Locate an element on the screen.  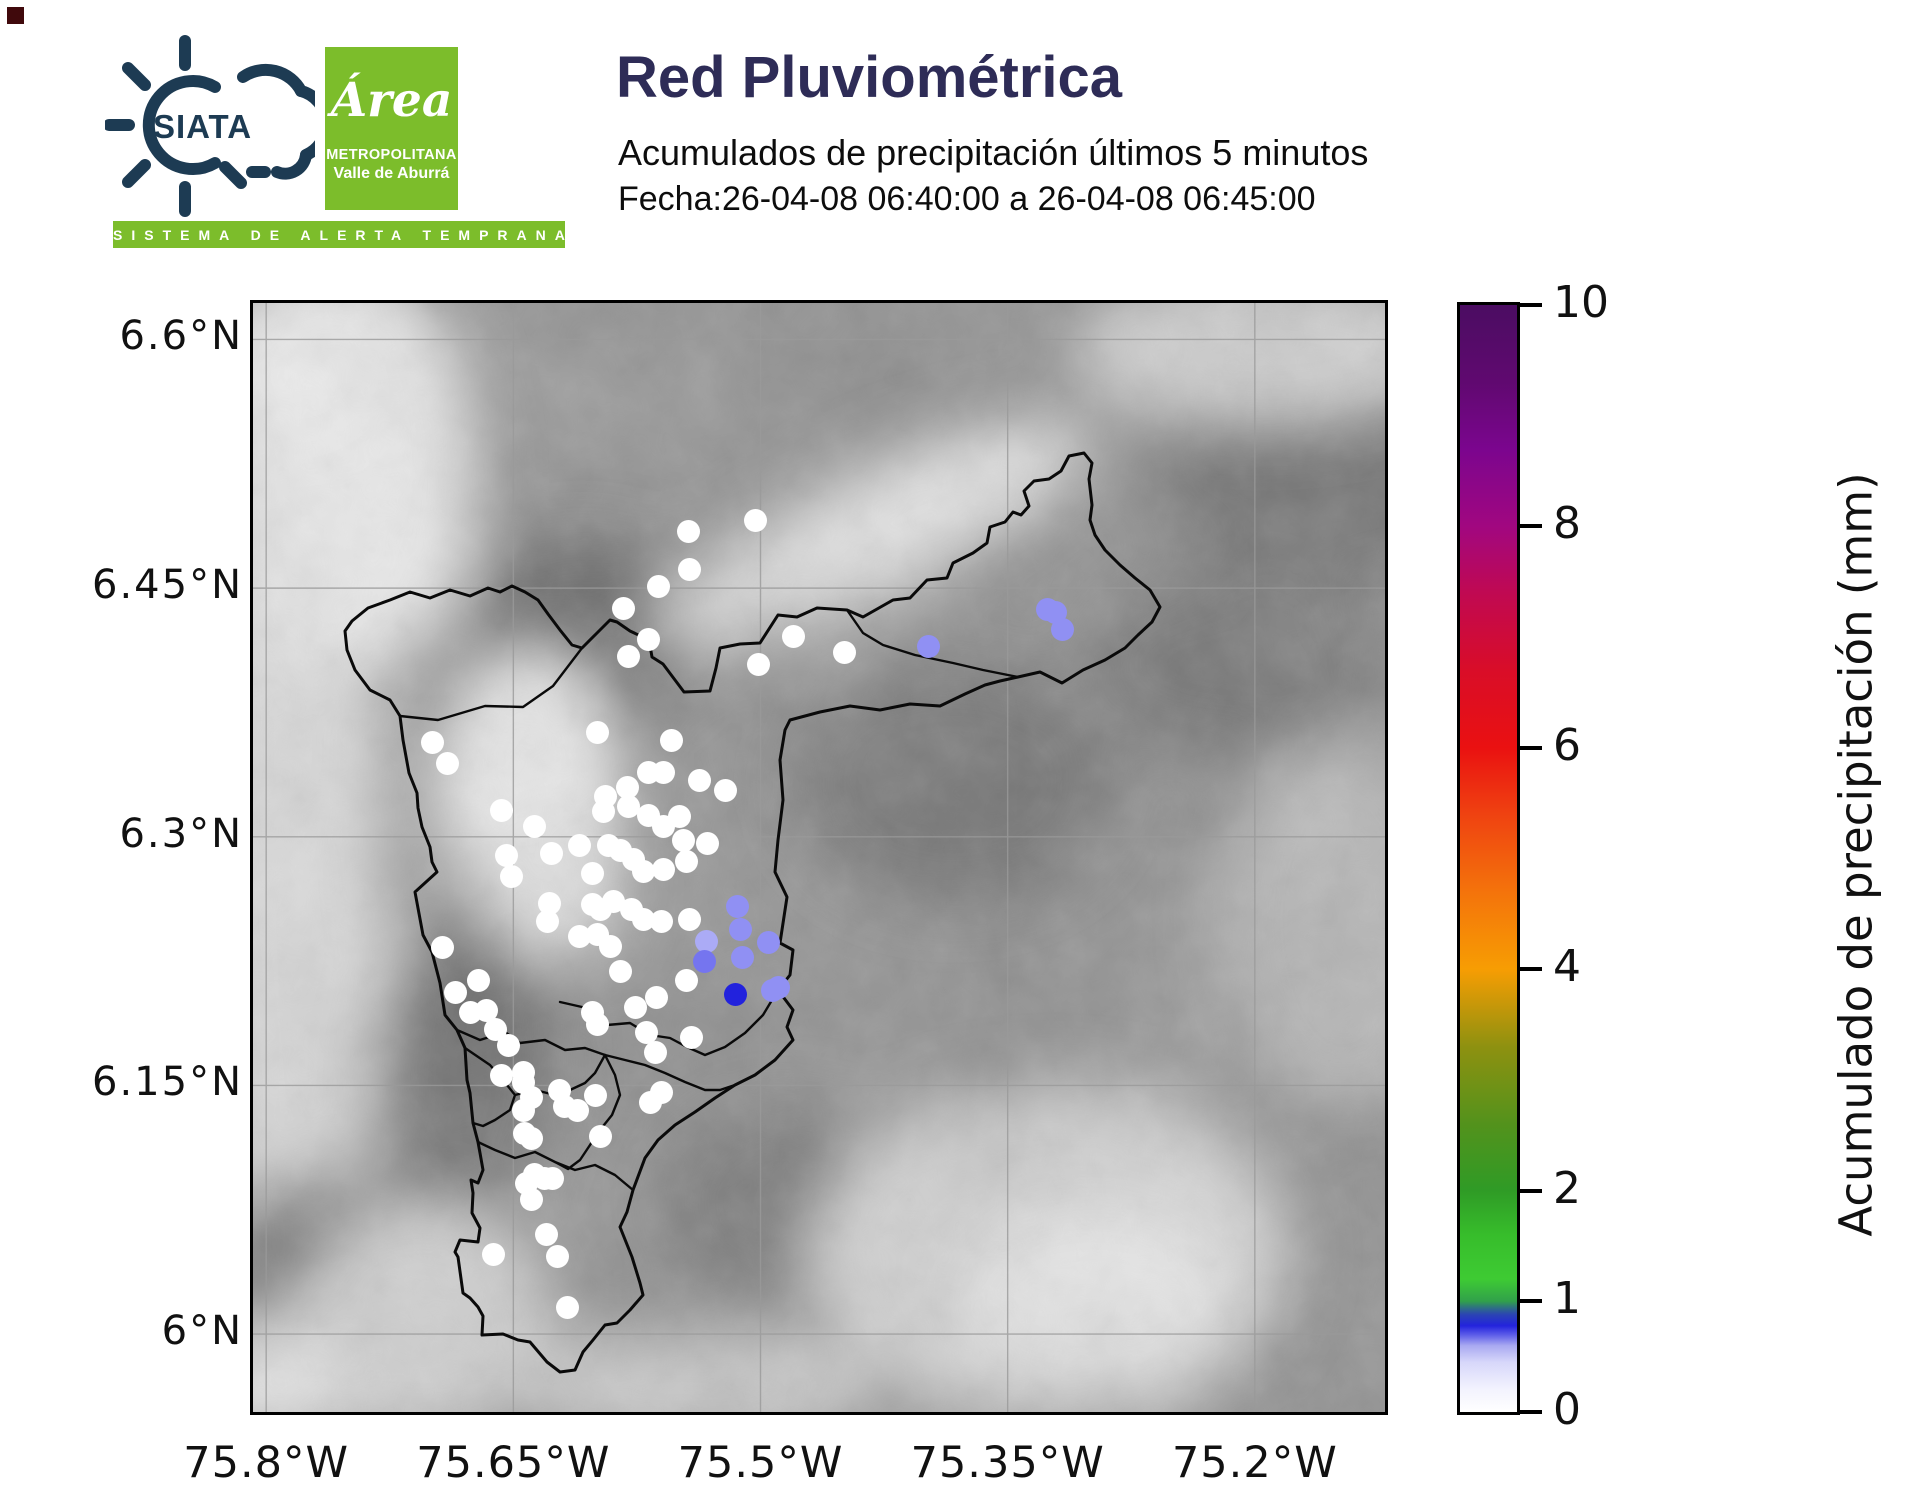
area-logo-script: Área is located at coordinates (391, 100).